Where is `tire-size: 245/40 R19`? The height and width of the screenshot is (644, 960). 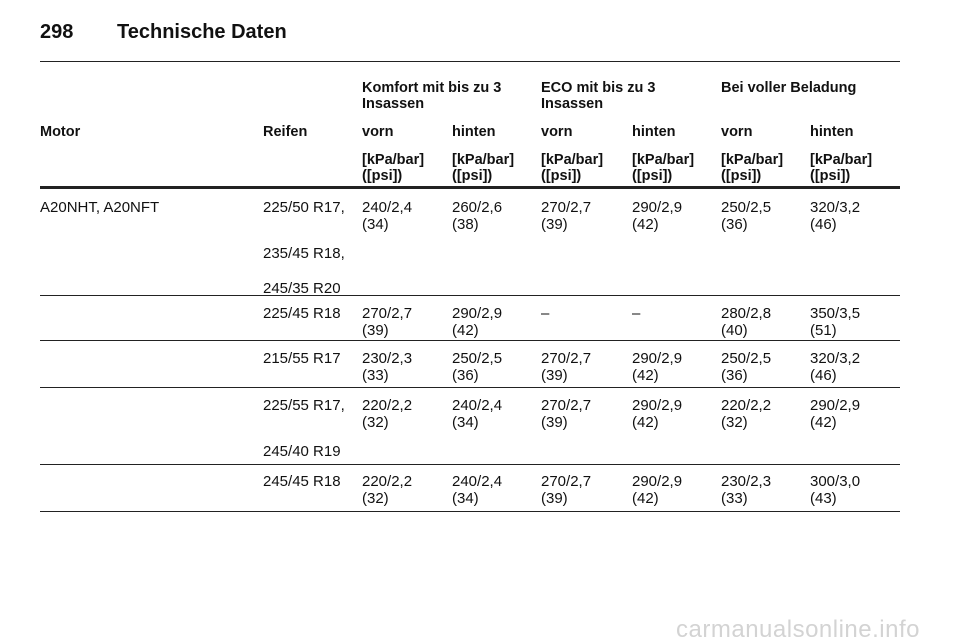
tire-size: 245/40 R19 is located at coordinates (302, 451).